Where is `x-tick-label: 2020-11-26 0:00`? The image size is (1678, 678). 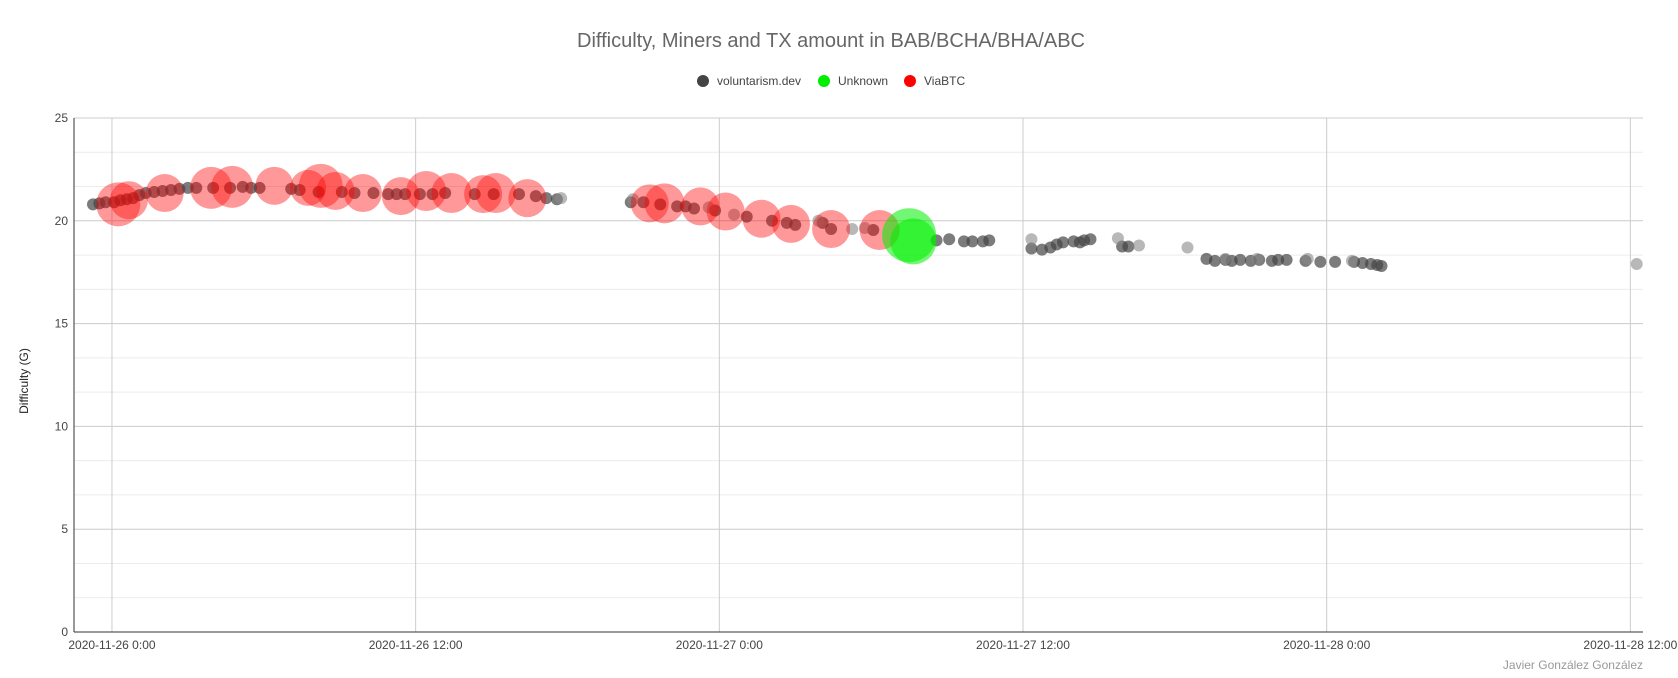 x-tick-label: 2020-11-26 0:00 is located at coordinates (112, 645).